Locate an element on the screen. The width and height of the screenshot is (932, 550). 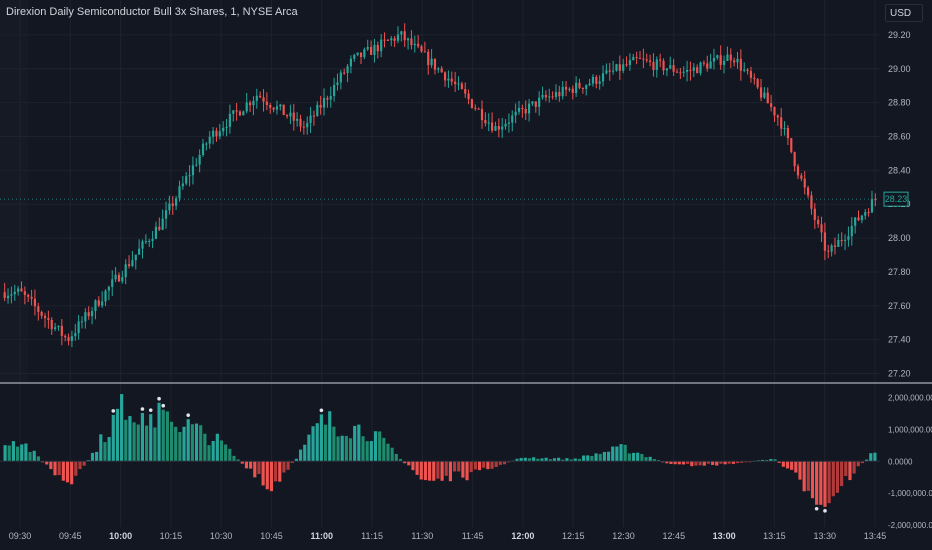
currency-selector: USD is located at coordinates (904, 13).